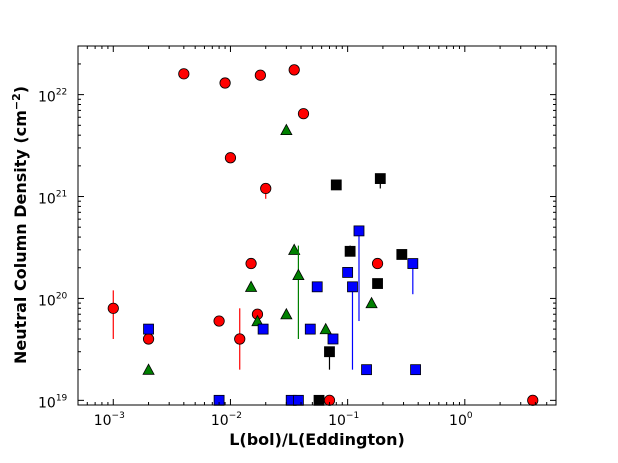  What do you see at coordinates (20, 89) in the screenshot?
I see `y-axis-label-suffix: )` at bounding box center [20, 89].